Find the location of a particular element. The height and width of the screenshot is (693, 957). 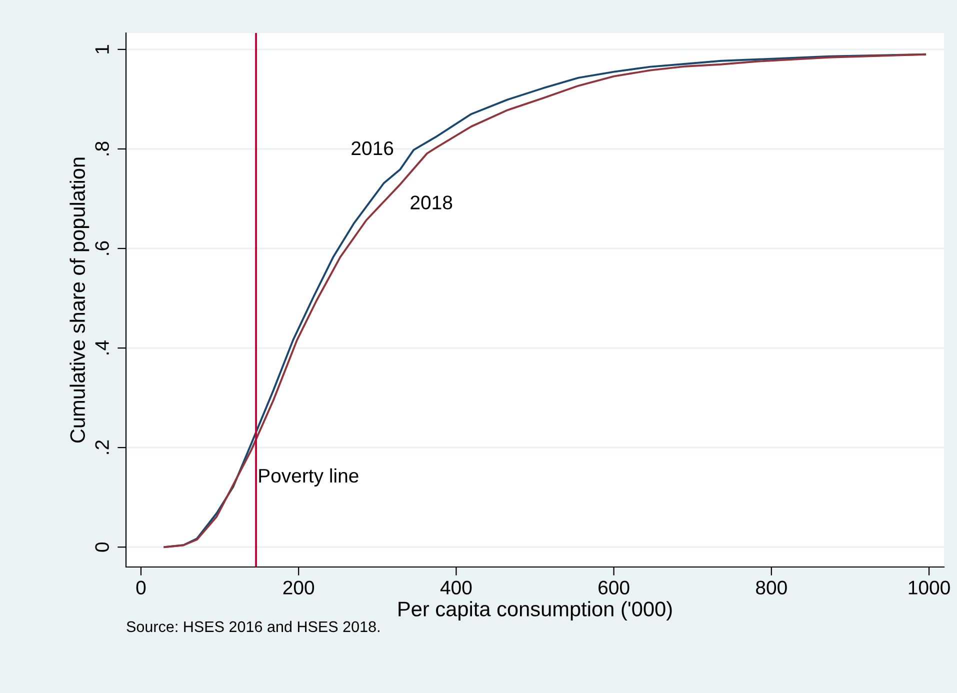

series-label: 2016 is located at coordinates (373, 148).